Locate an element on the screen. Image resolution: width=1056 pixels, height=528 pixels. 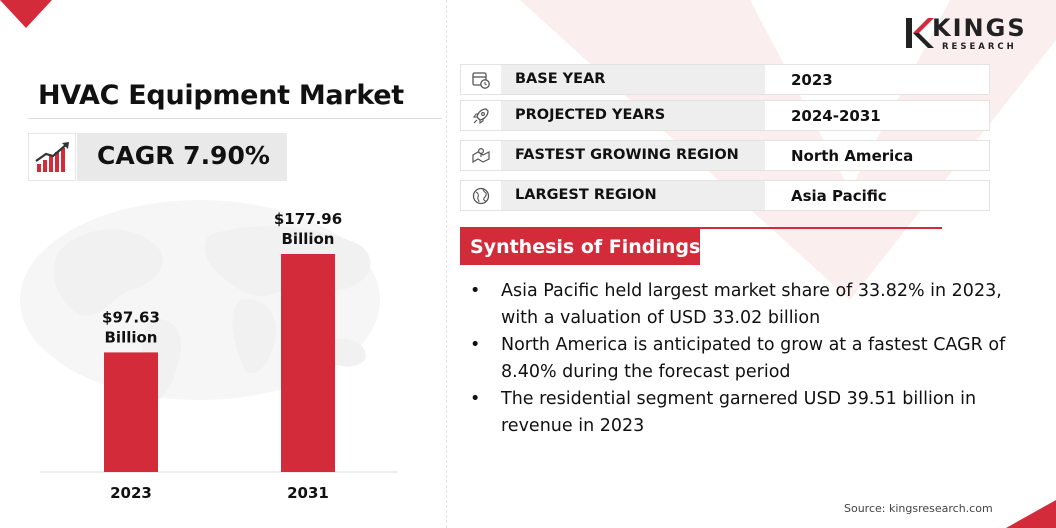
calendar-clock-icon is located at coordinates (481, 80).